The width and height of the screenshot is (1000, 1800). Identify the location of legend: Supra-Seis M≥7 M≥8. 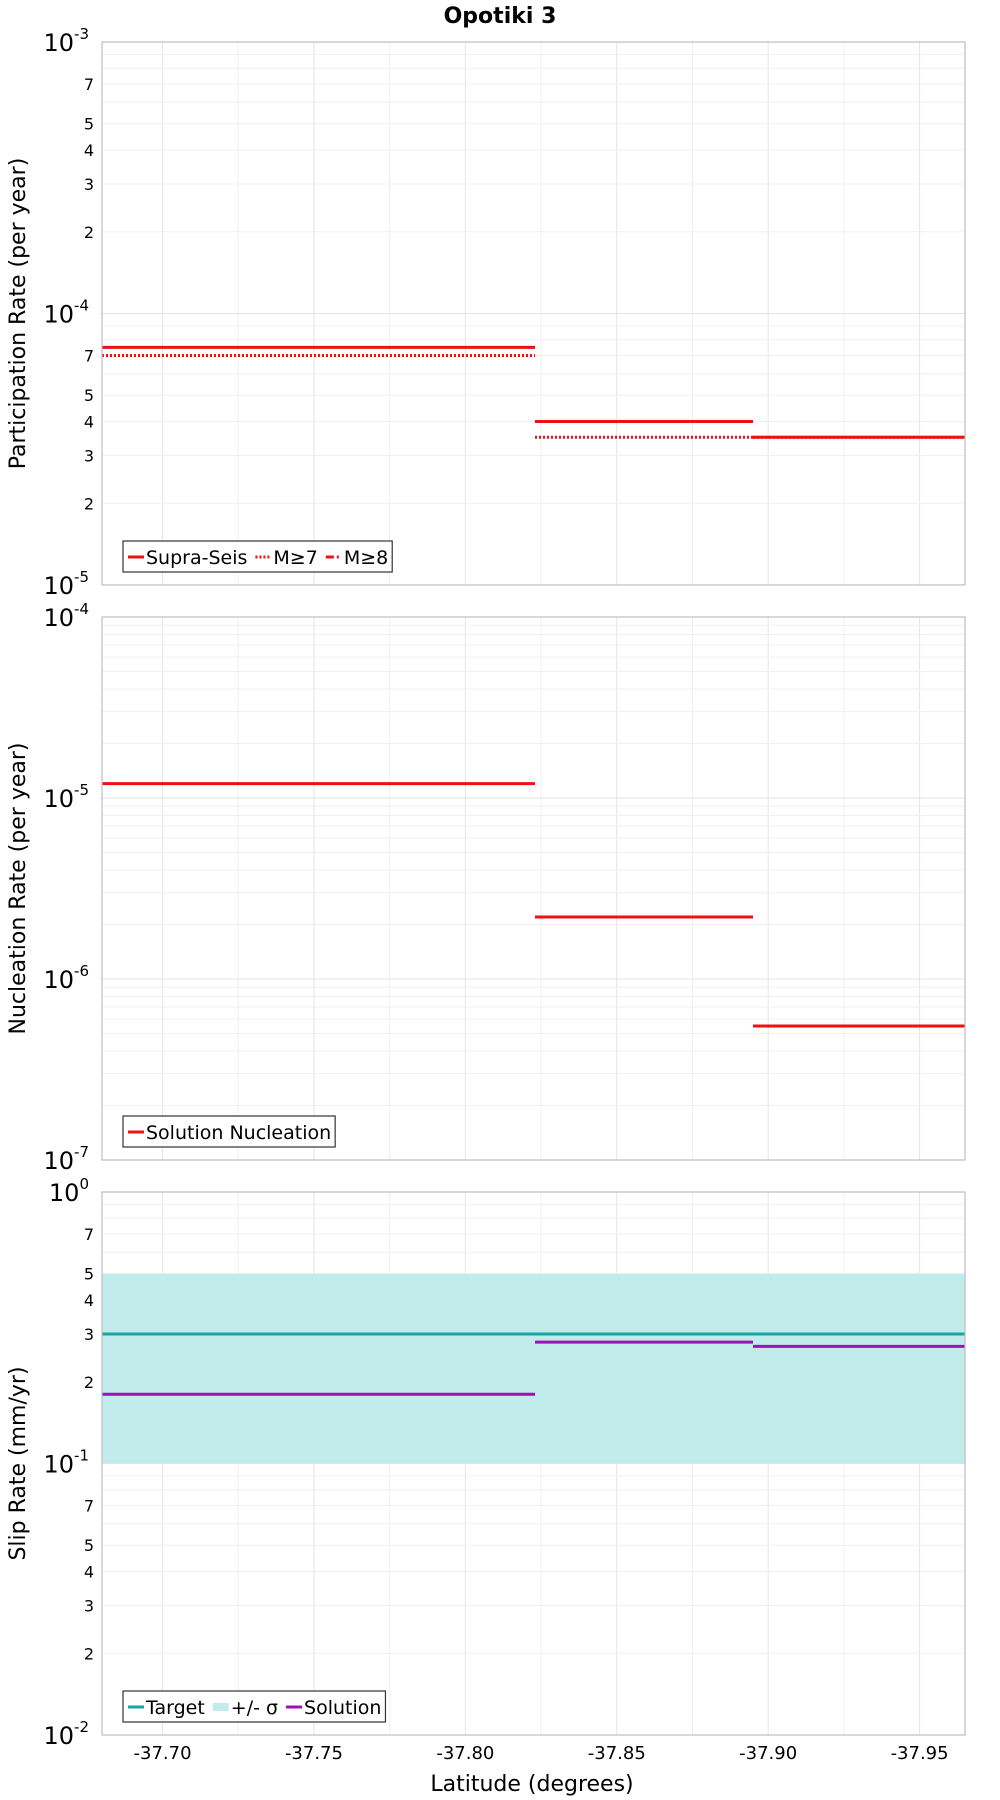
(257, 556).